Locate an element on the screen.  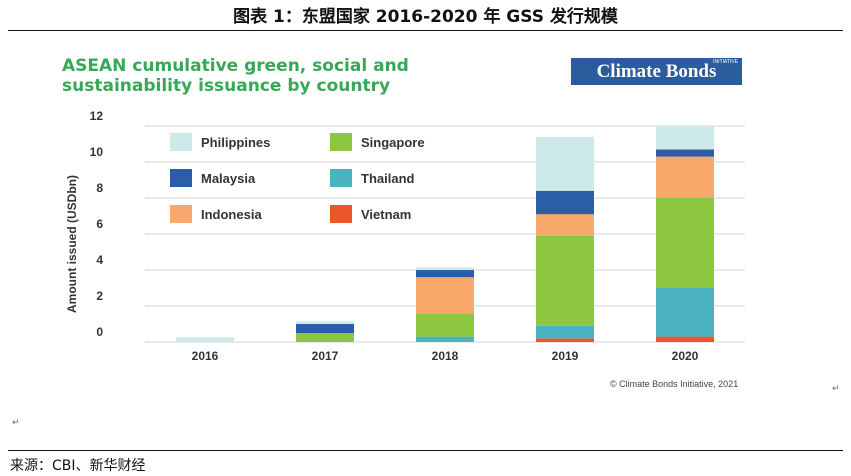
document-caption: 图表 1：东盟国家 2016-2020 年 GSS 发行规模 is located at coordinates (425, 17).